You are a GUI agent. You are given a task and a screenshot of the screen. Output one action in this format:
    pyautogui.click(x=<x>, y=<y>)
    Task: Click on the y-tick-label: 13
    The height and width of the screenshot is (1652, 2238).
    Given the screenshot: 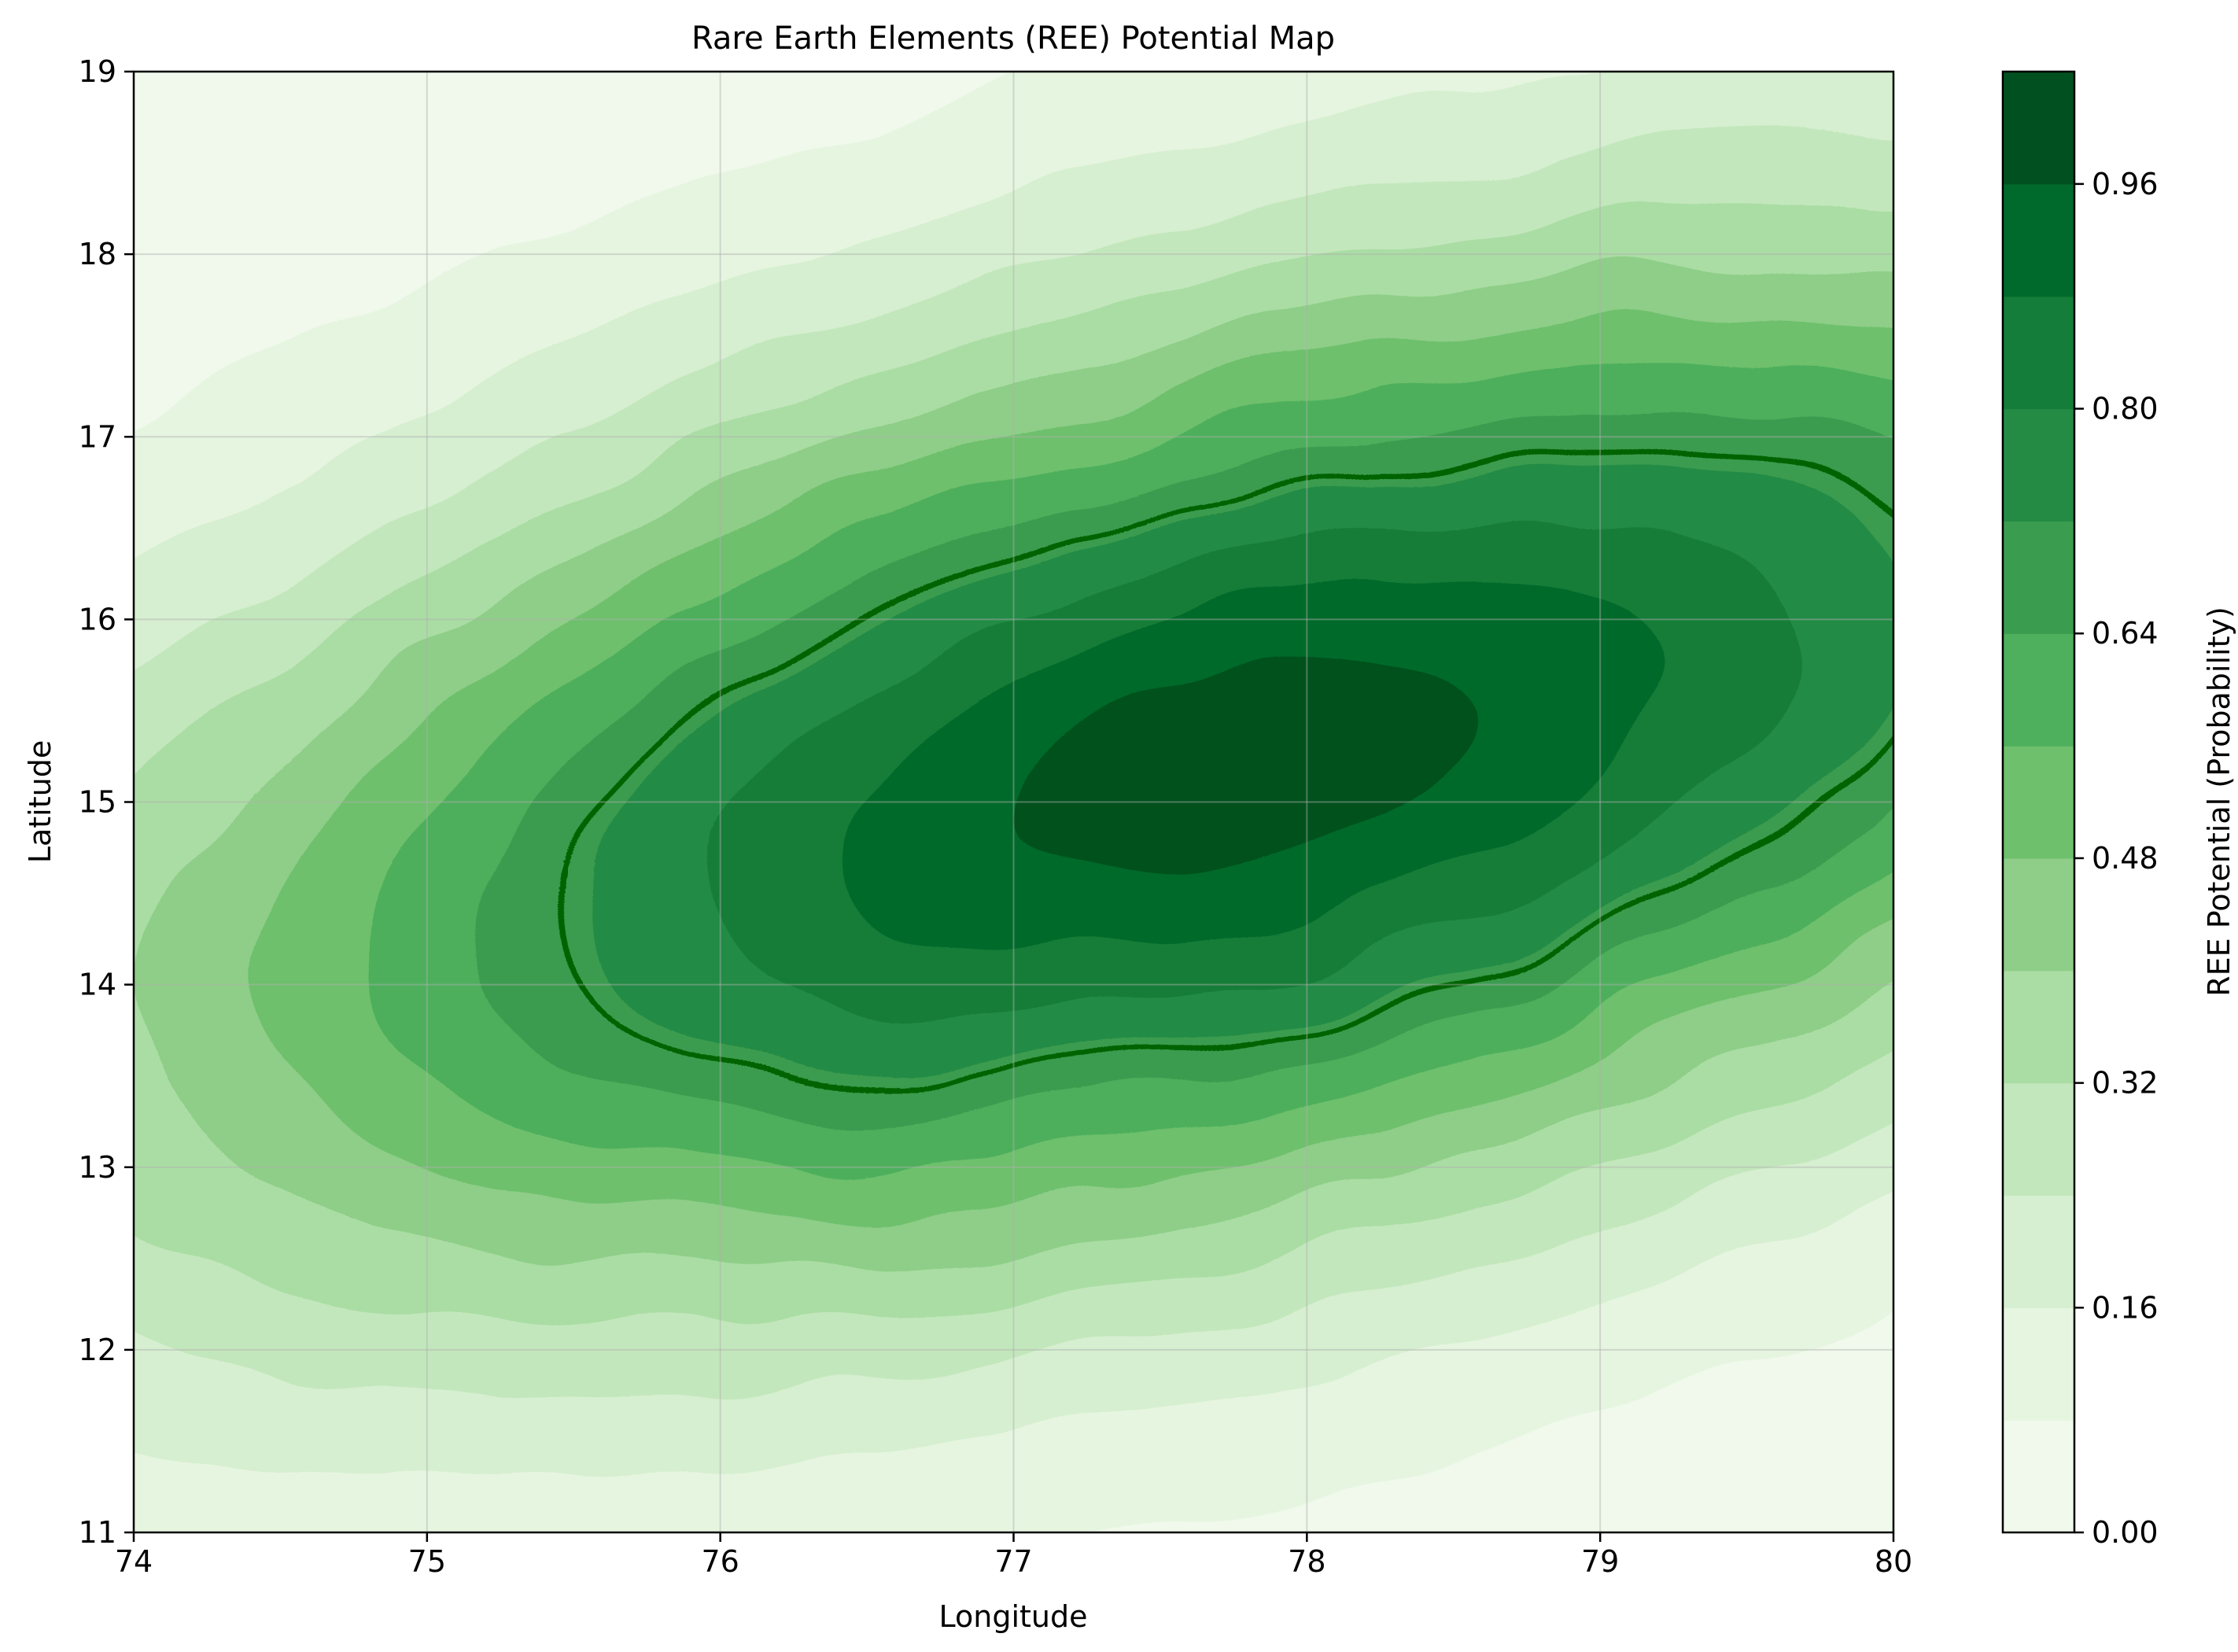 What is the action you would take?
    pyautogui.click(x=97, y=1167)
    